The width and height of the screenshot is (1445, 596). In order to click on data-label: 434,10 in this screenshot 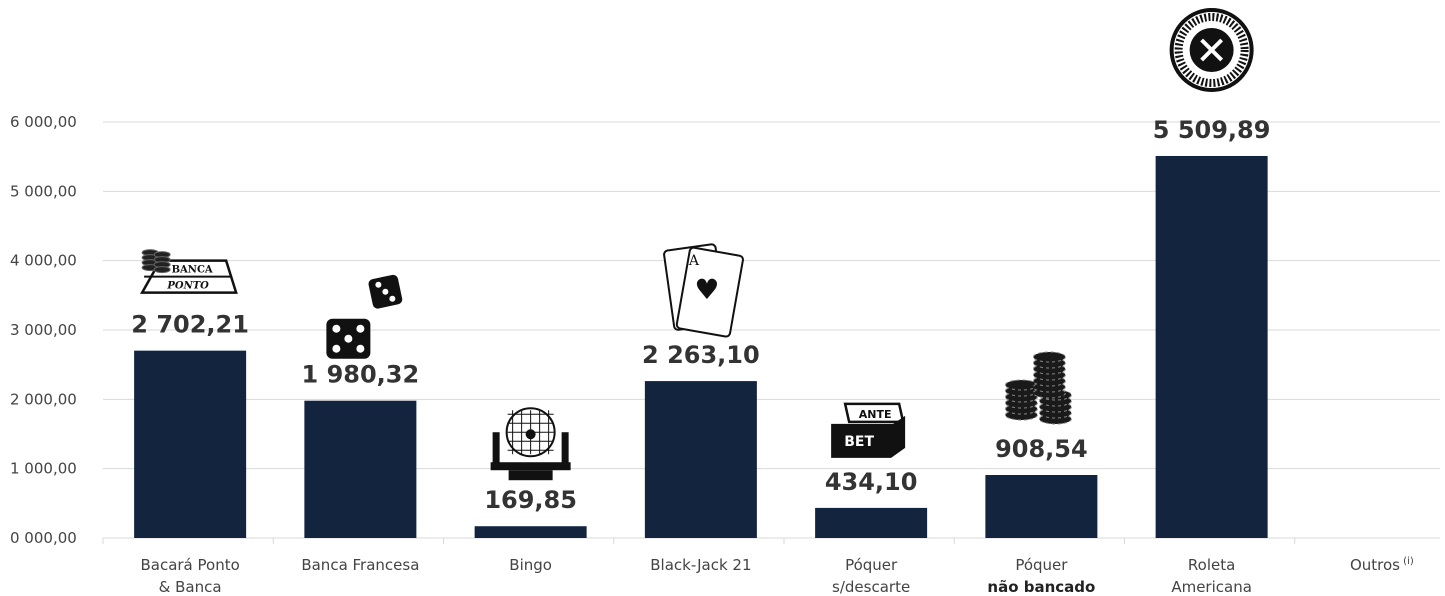, I will do `click(871, 482)`.